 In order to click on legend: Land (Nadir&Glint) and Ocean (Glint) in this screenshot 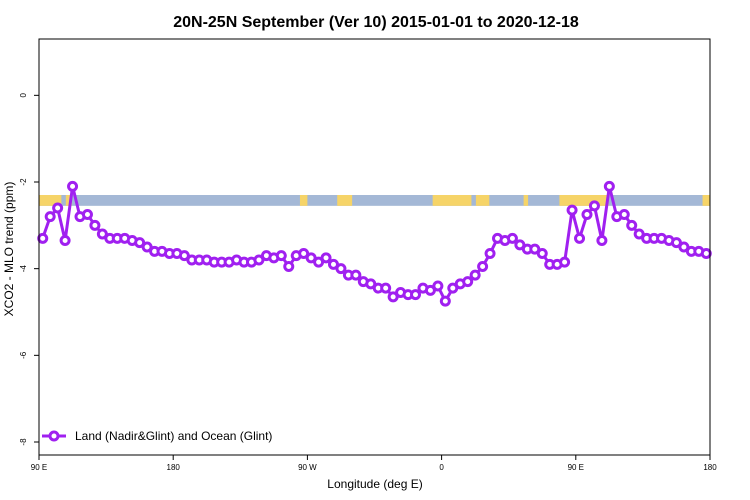, I will do `click(157, 436)`.